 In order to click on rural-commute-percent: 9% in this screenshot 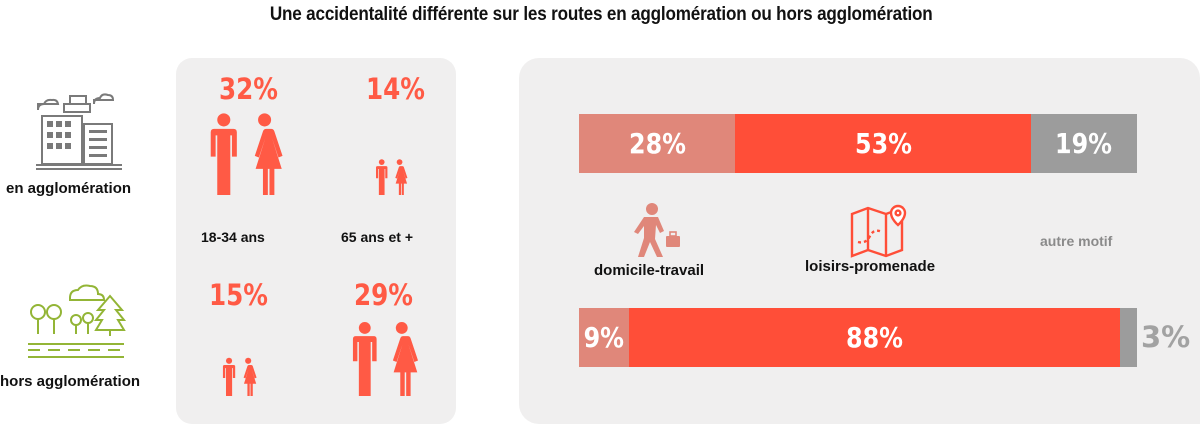, I will do `click(604, 337)`.